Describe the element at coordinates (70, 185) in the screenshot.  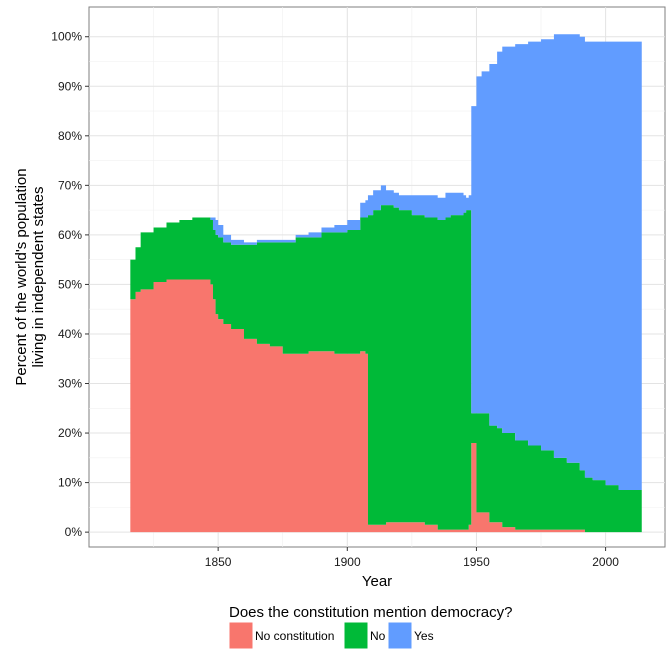
I see `y-tick-label: 70%` at that location.